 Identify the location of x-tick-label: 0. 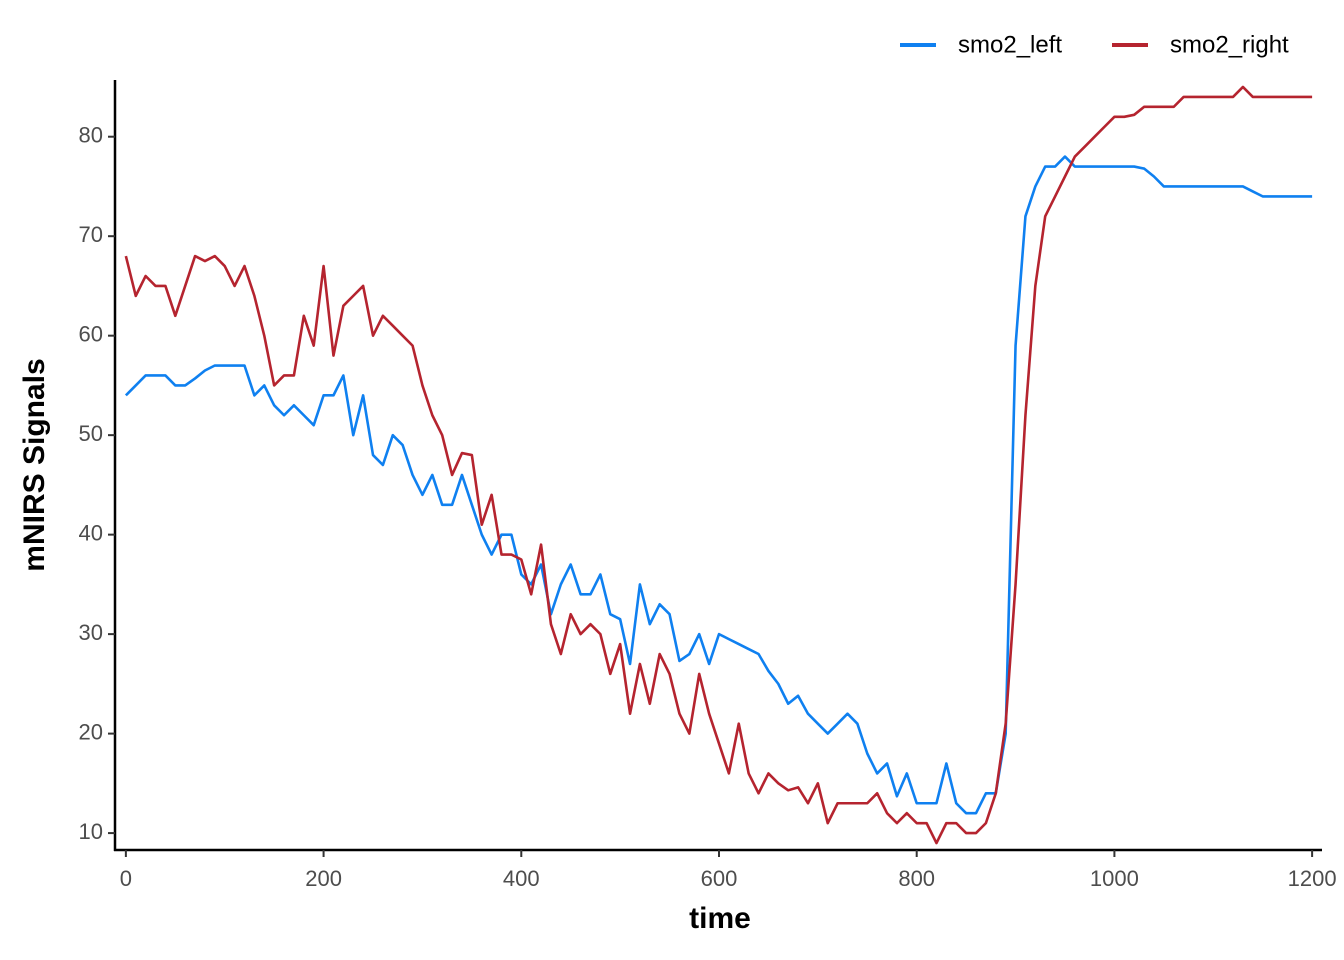
(126, 878).